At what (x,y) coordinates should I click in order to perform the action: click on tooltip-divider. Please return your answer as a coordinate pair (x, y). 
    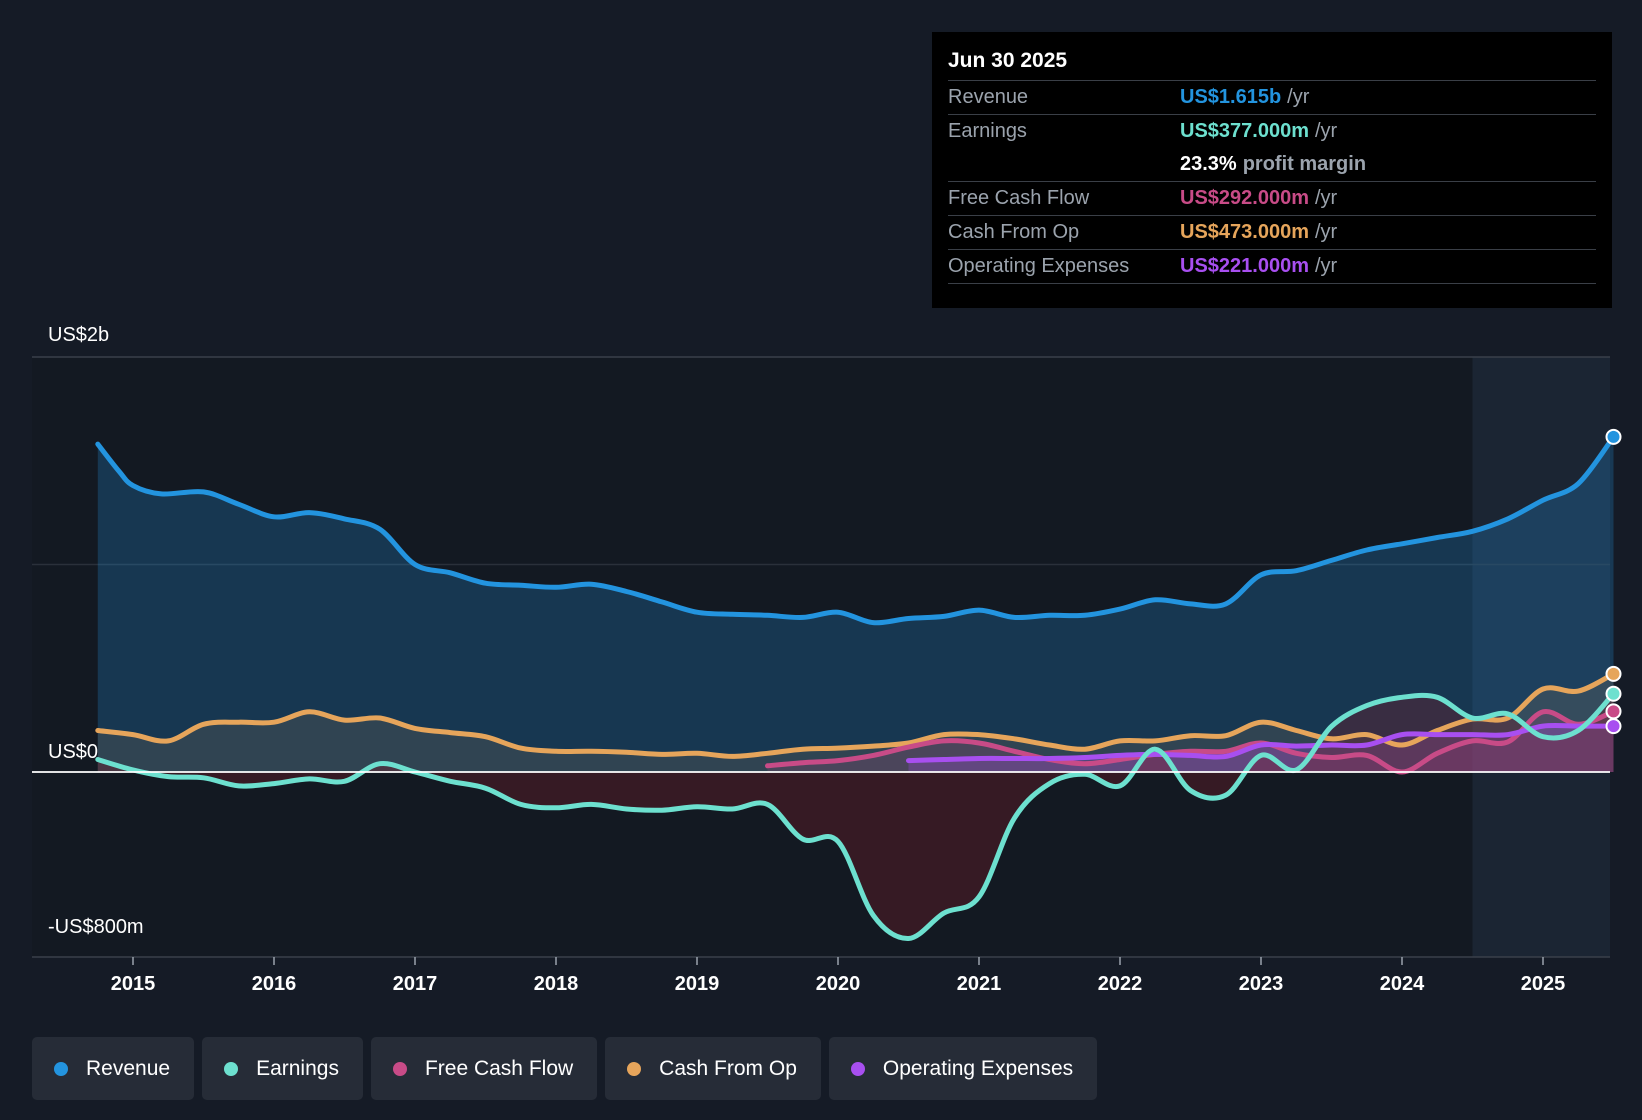
    Looking at the image, I should click on (1272, 284).